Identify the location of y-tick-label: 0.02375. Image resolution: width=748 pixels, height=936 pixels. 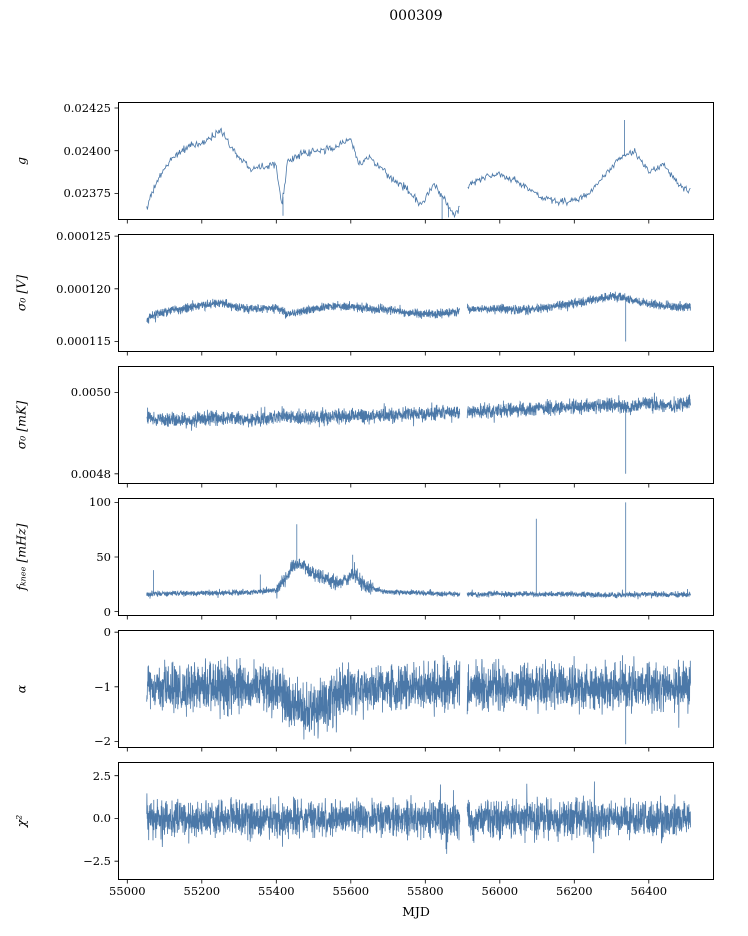
(87, 193).